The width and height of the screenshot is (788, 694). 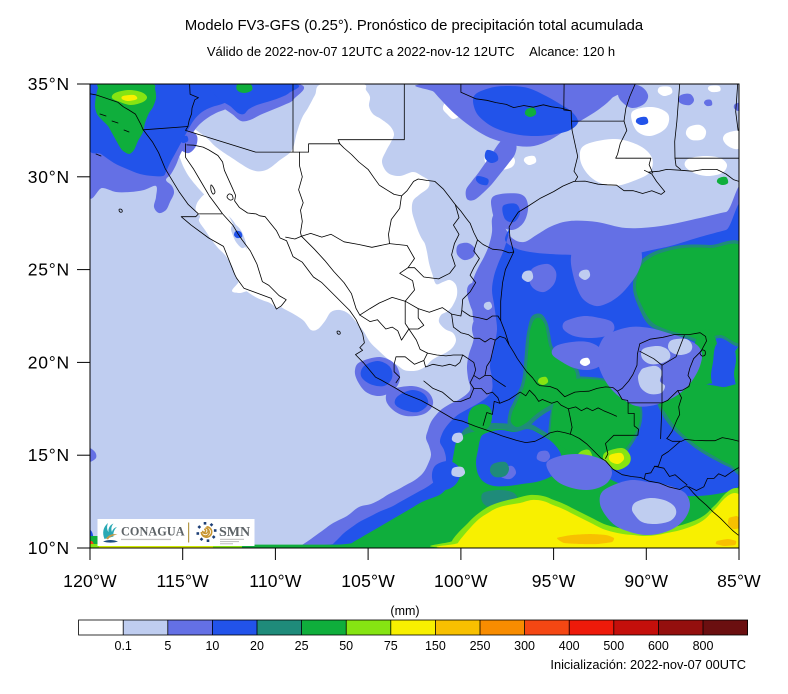 I want to click on svg-text: SMN, so click(x=234, y=532).